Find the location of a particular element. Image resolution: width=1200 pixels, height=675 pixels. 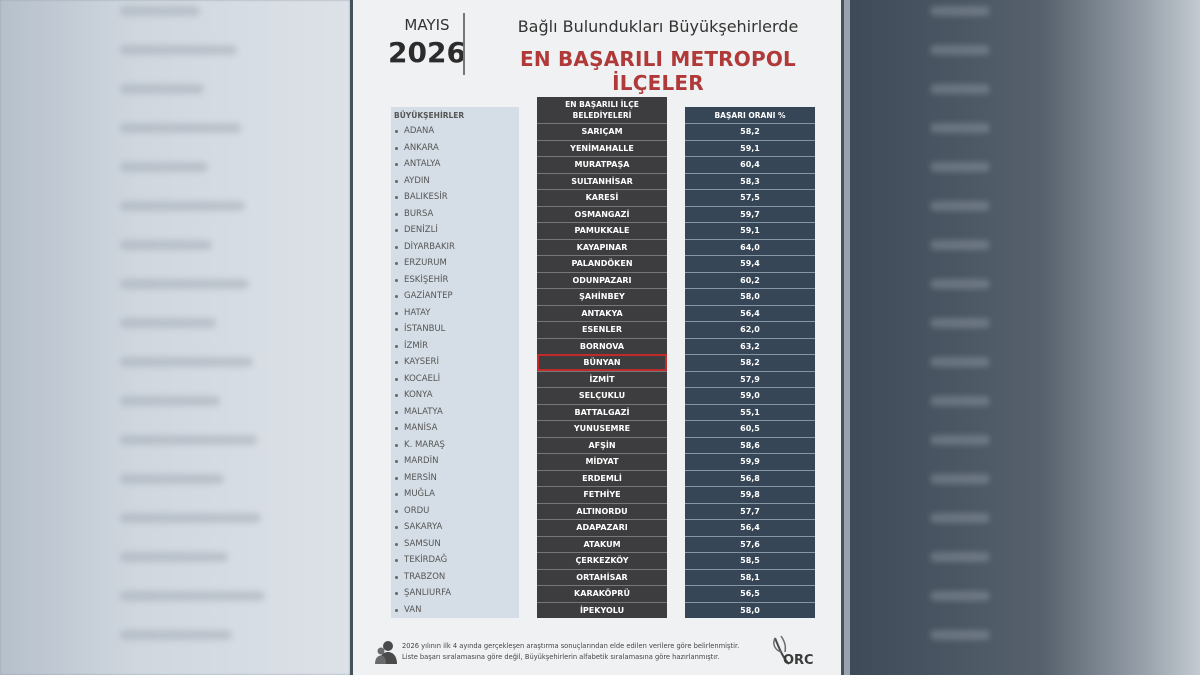

city-name: KOCAELİ is located at coordinates (422, 378).